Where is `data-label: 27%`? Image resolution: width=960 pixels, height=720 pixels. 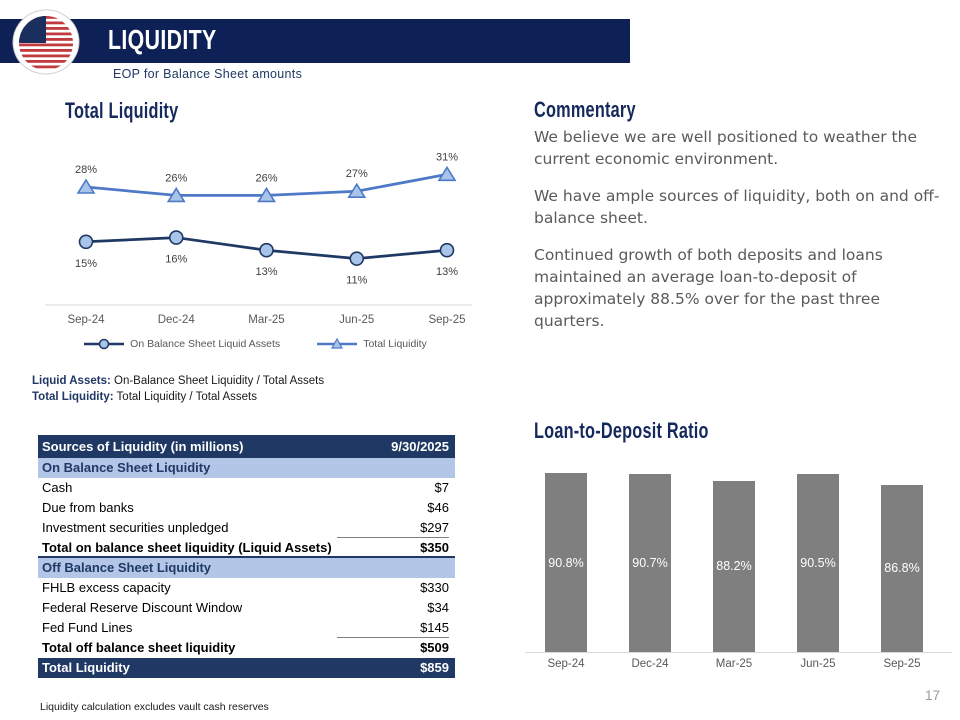
data-label: 27% is located at coordinates (357, 174).